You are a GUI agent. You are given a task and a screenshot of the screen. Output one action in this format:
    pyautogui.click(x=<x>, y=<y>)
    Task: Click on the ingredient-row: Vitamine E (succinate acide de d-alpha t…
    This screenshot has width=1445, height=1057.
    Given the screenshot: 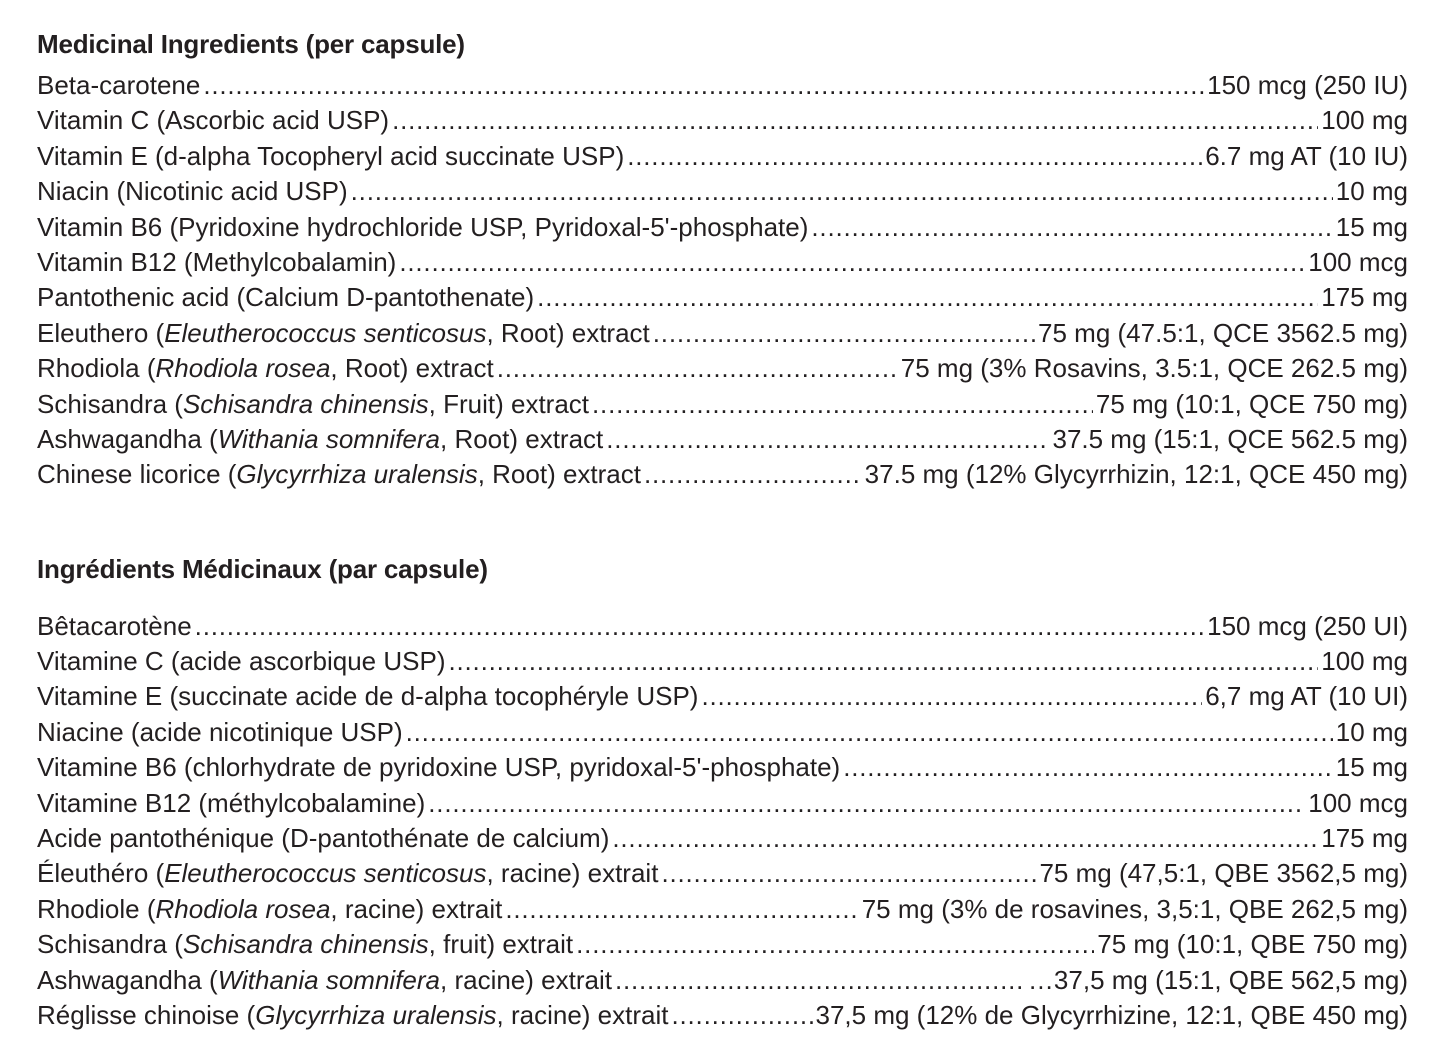 What is the action you would take?
    pyautogui.click(x=722, y=696)
    